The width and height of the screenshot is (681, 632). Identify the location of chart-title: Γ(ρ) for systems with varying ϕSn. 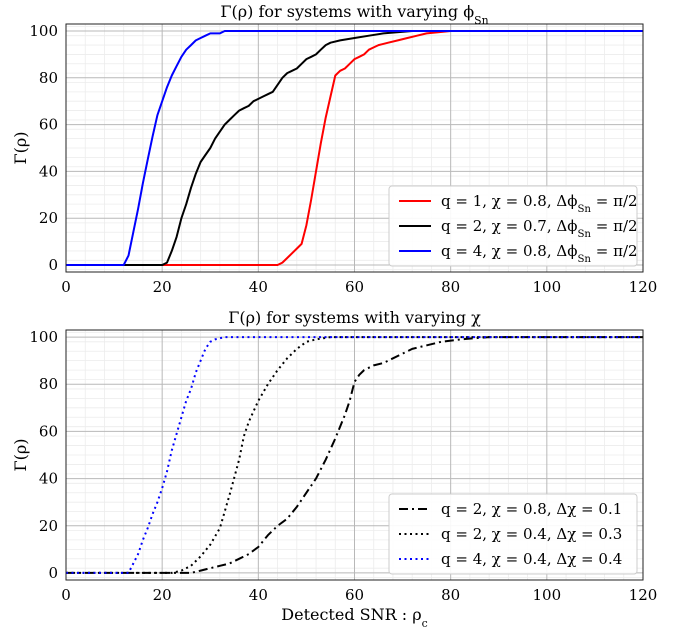
(354, 14).